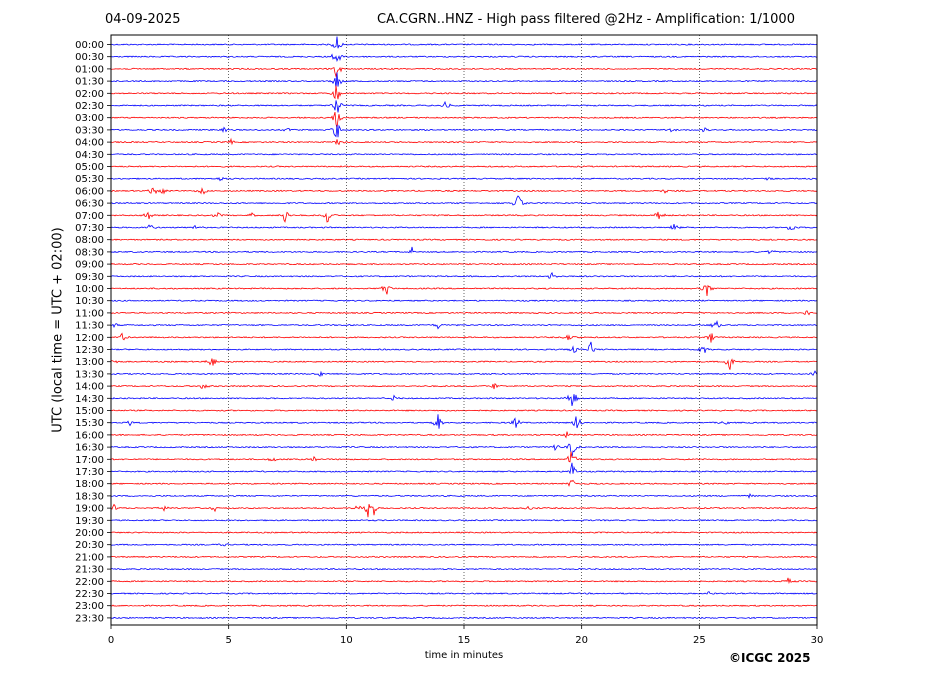  What do you see at coordinates (89, 606) in the screenshot?
I see `y-tick-label: 23:00` at bounding box center [89, 606].